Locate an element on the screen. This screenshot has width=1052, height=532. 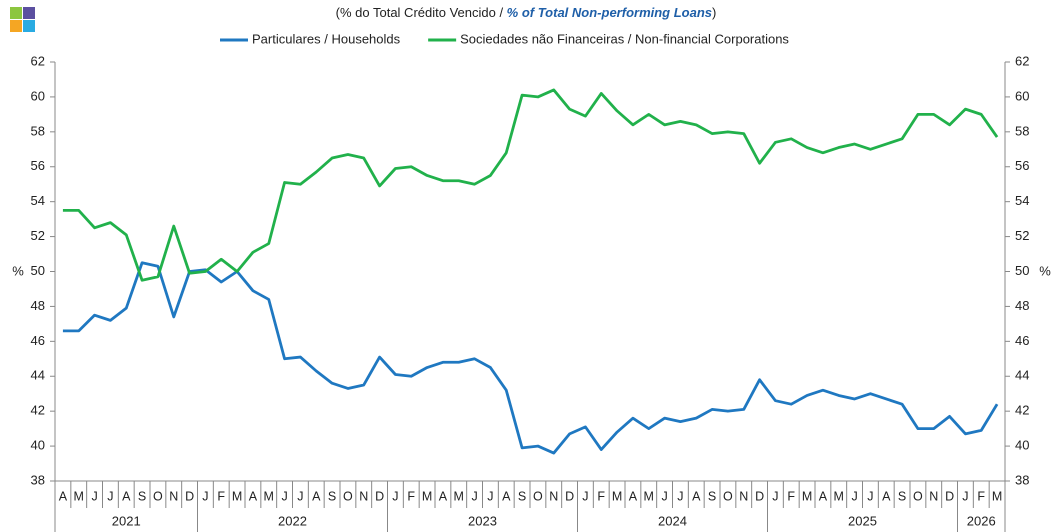
logo is located at coordinates (22, 19).